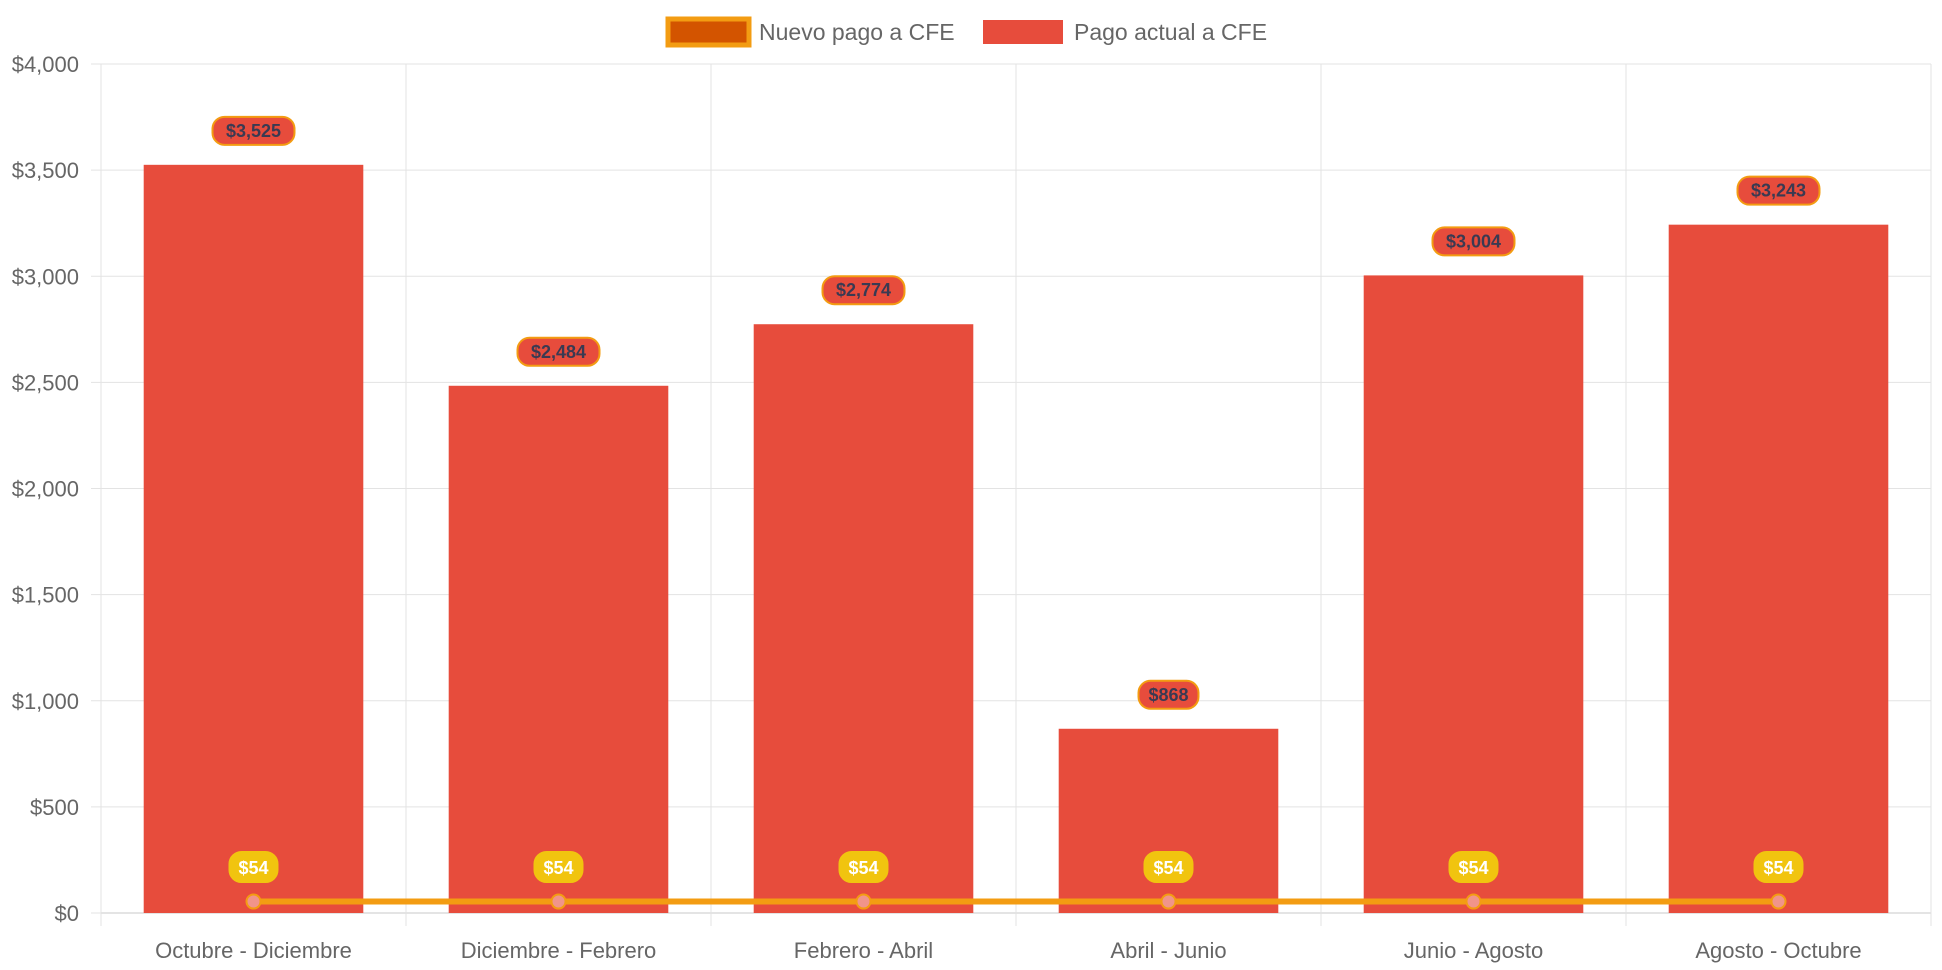 Image resolution: width=1942 pixels, height=970 pixels. I want to click on y-tick-label: $2,500, so click(45, 382).